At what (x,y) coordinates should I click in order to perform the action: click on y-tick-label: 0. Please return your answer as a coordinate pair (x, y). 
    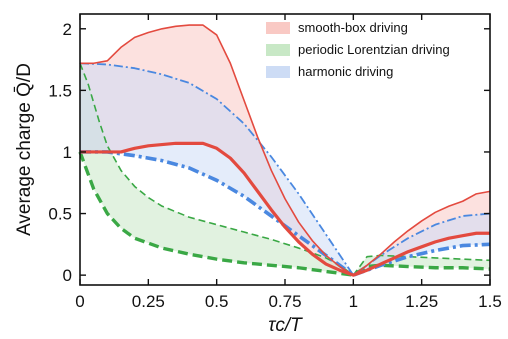
    Looking at the image, I should click on (67, 275).